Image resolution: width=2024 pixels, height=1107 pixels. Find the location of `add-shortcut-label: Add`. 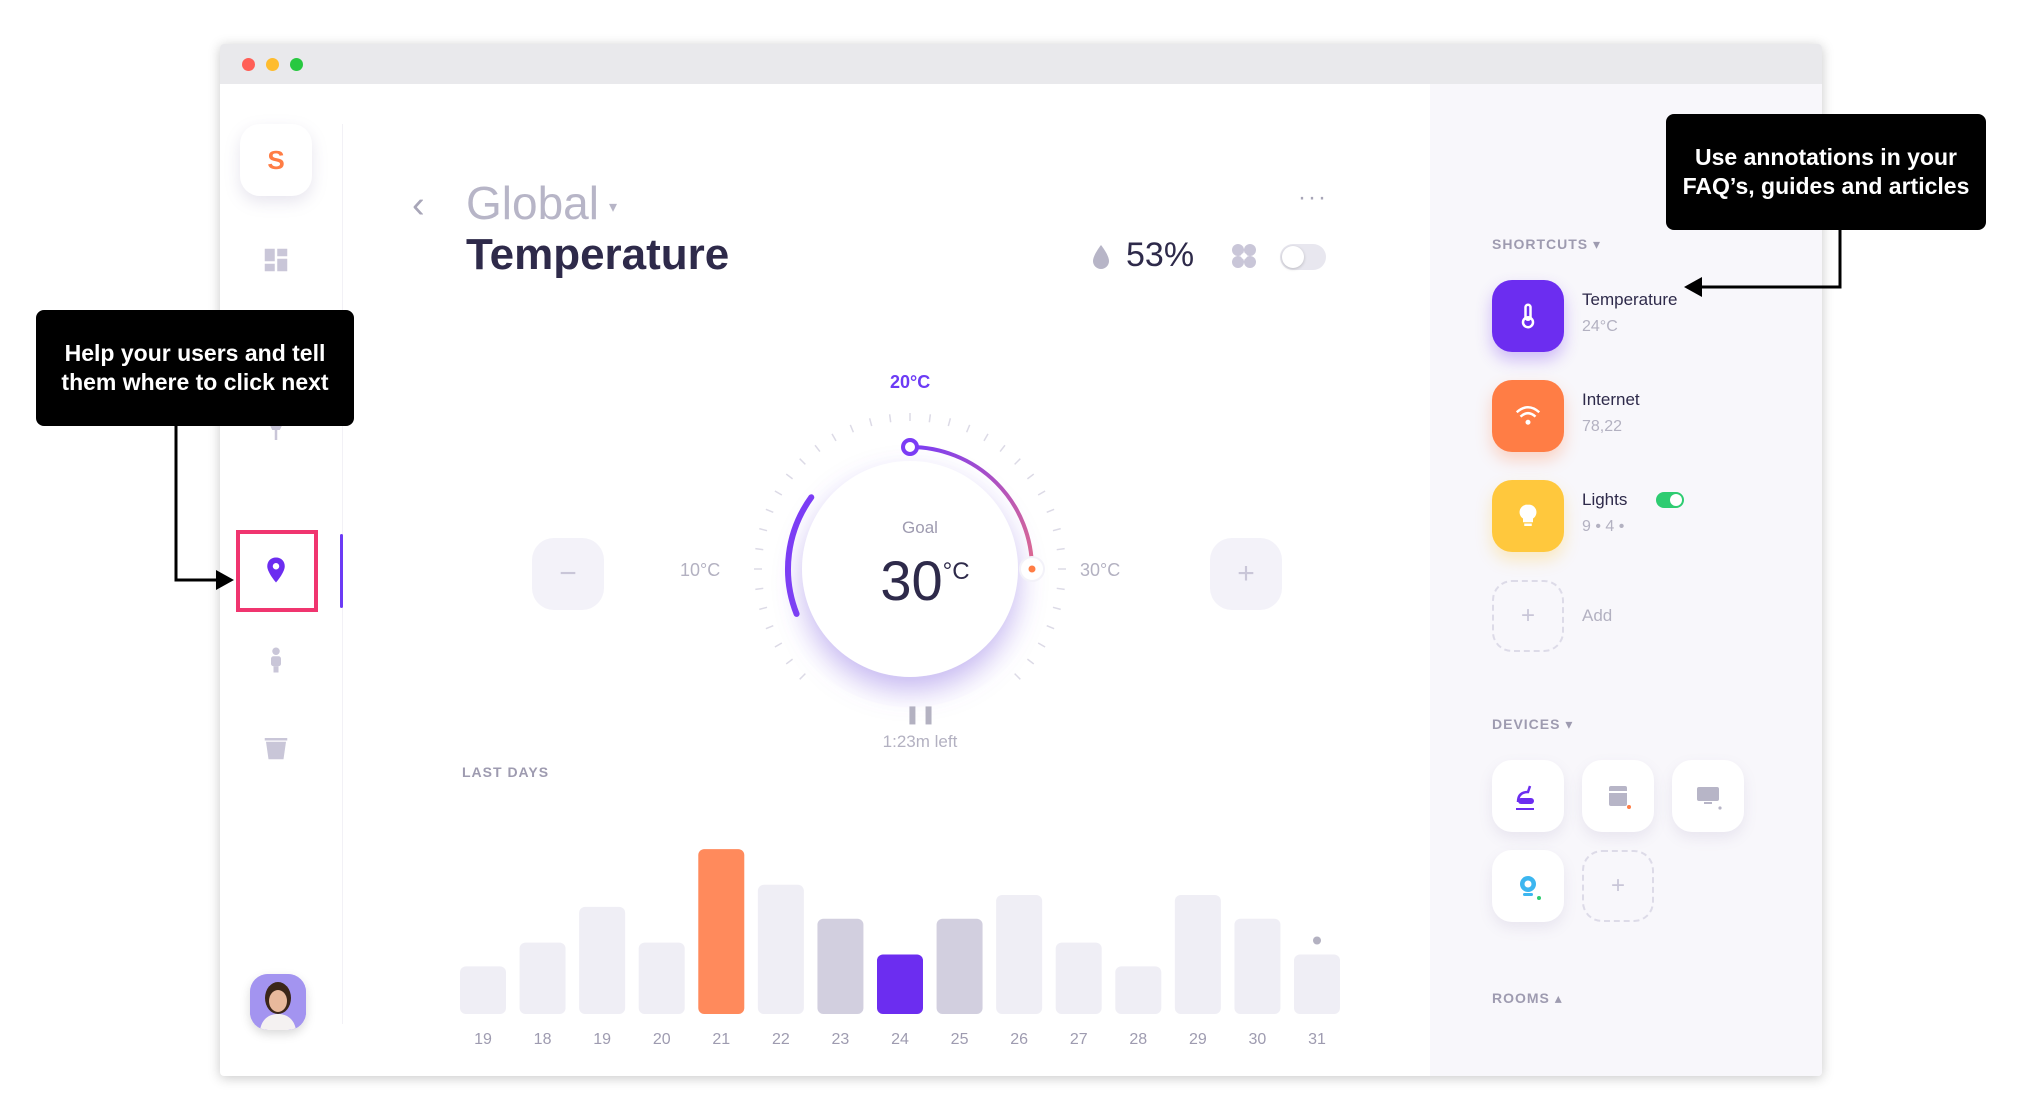

add-shortcut-label: Add is located at coordinates (1597, 615).